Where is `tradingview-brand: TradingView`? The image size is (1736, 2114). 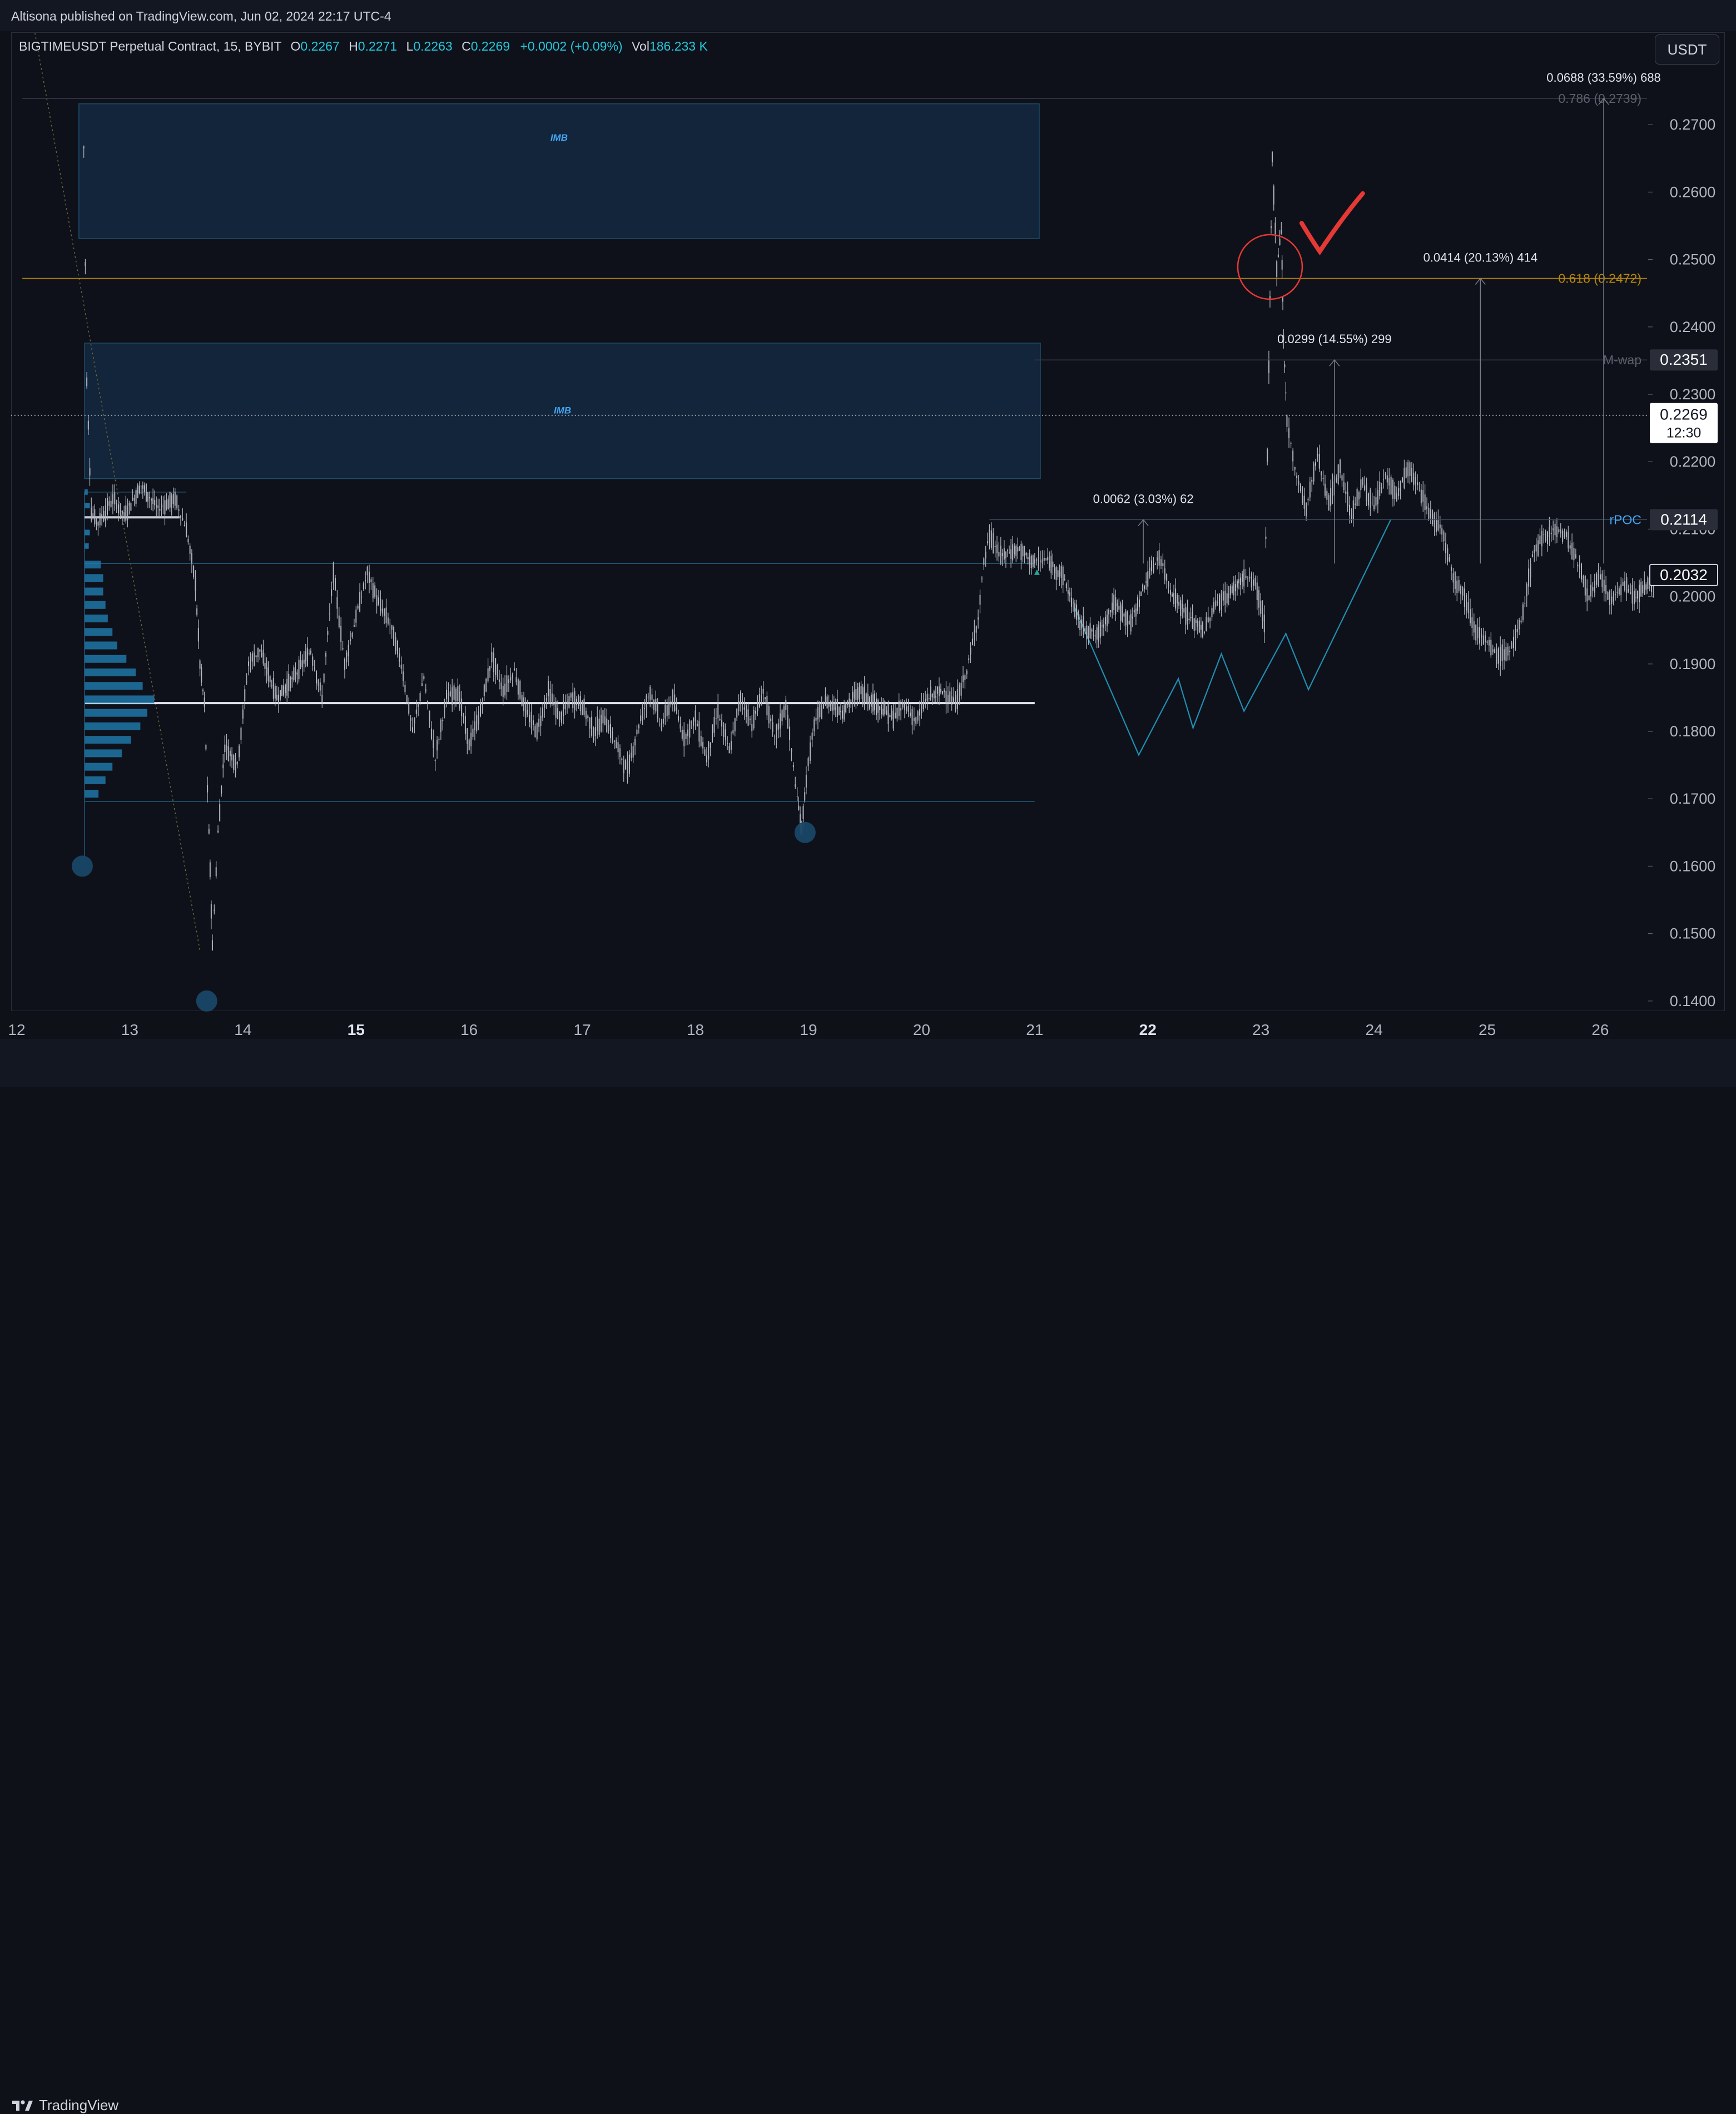
tradingview-brand: TradingView is located at coordinates (65, 2105).